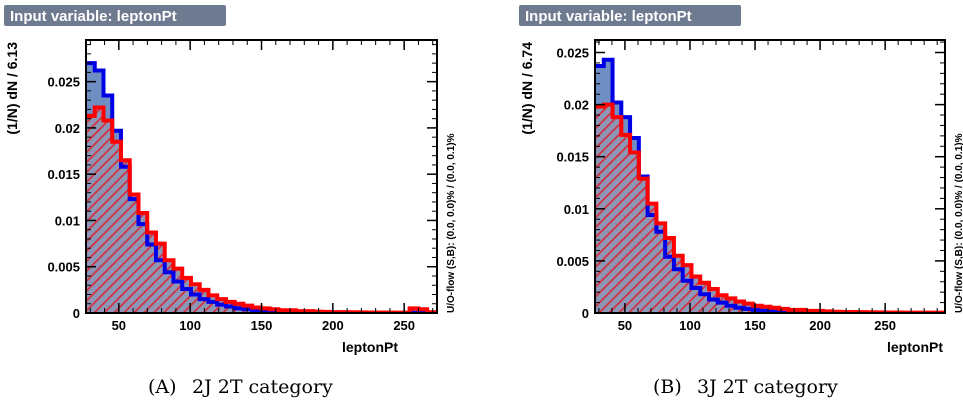  I want to click on caption-text: 3J 2T category, so click(767, 387).